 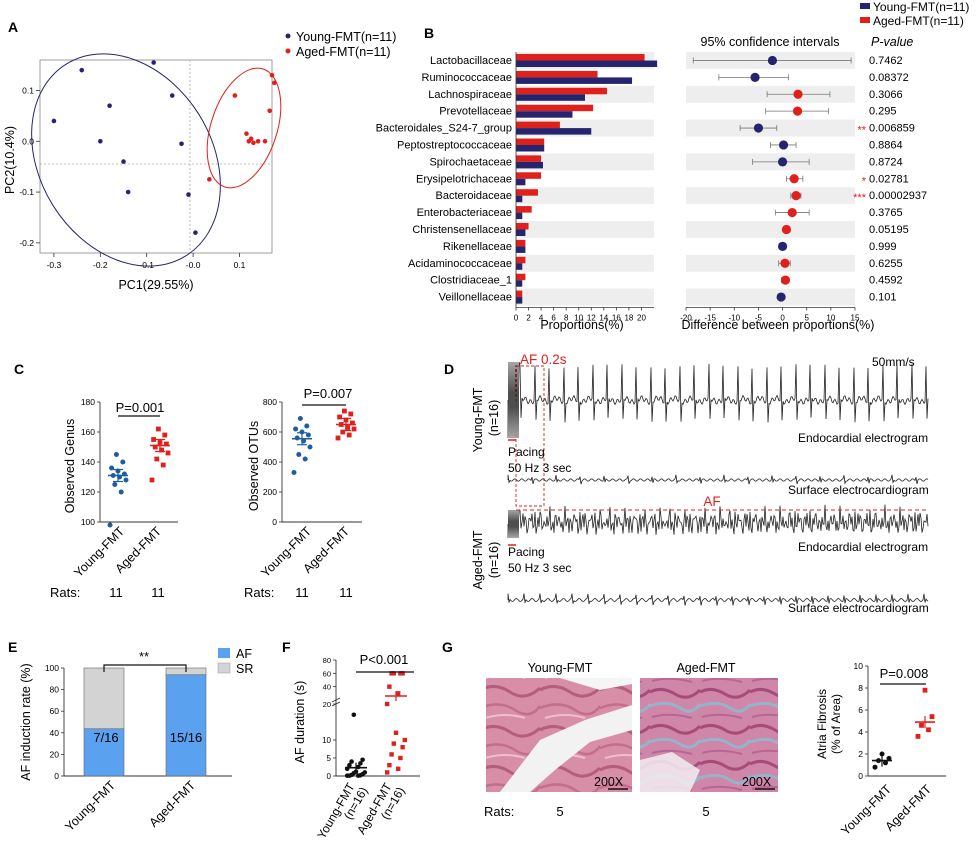 What do you see at coordinates (254, 466) in the screenshot?
I see `otu-ylabel: Observed OTUs` at bounding box center [254, 466].